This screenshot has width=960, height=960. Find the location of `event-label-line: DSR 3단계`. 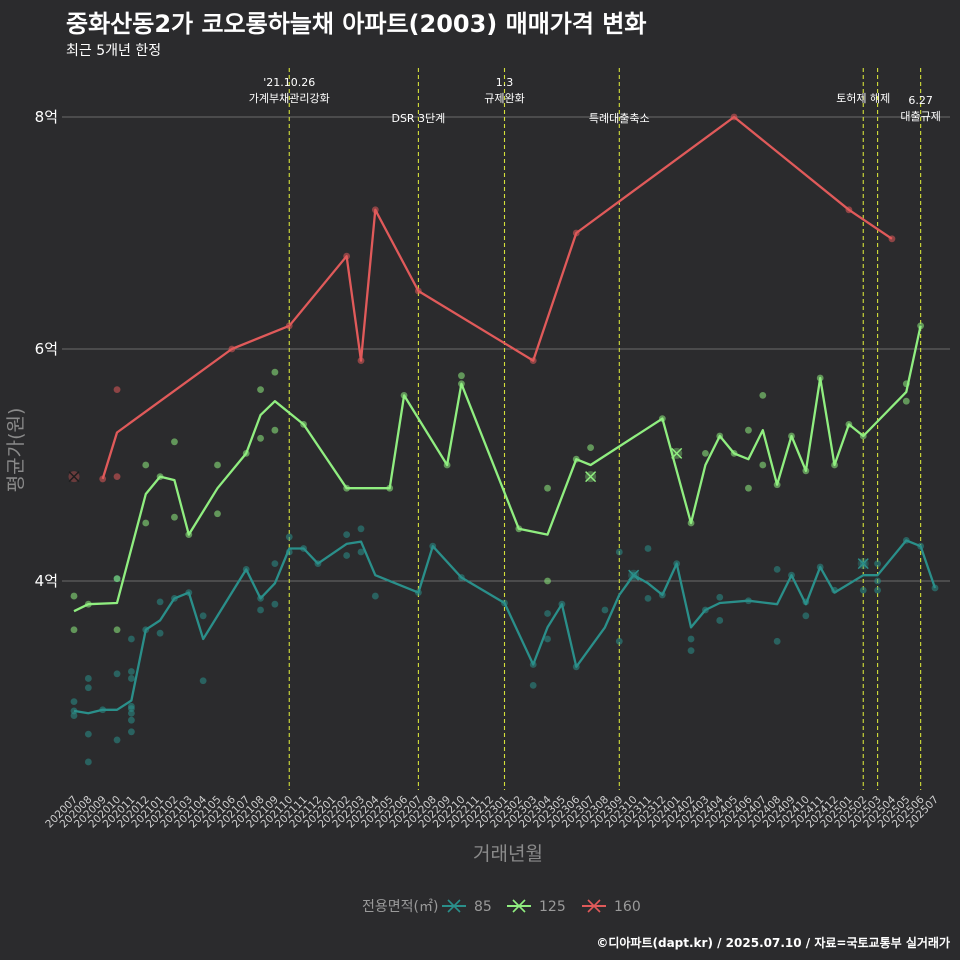

event-label-line: DSR 3단계 is located at coordinates (418, 118).